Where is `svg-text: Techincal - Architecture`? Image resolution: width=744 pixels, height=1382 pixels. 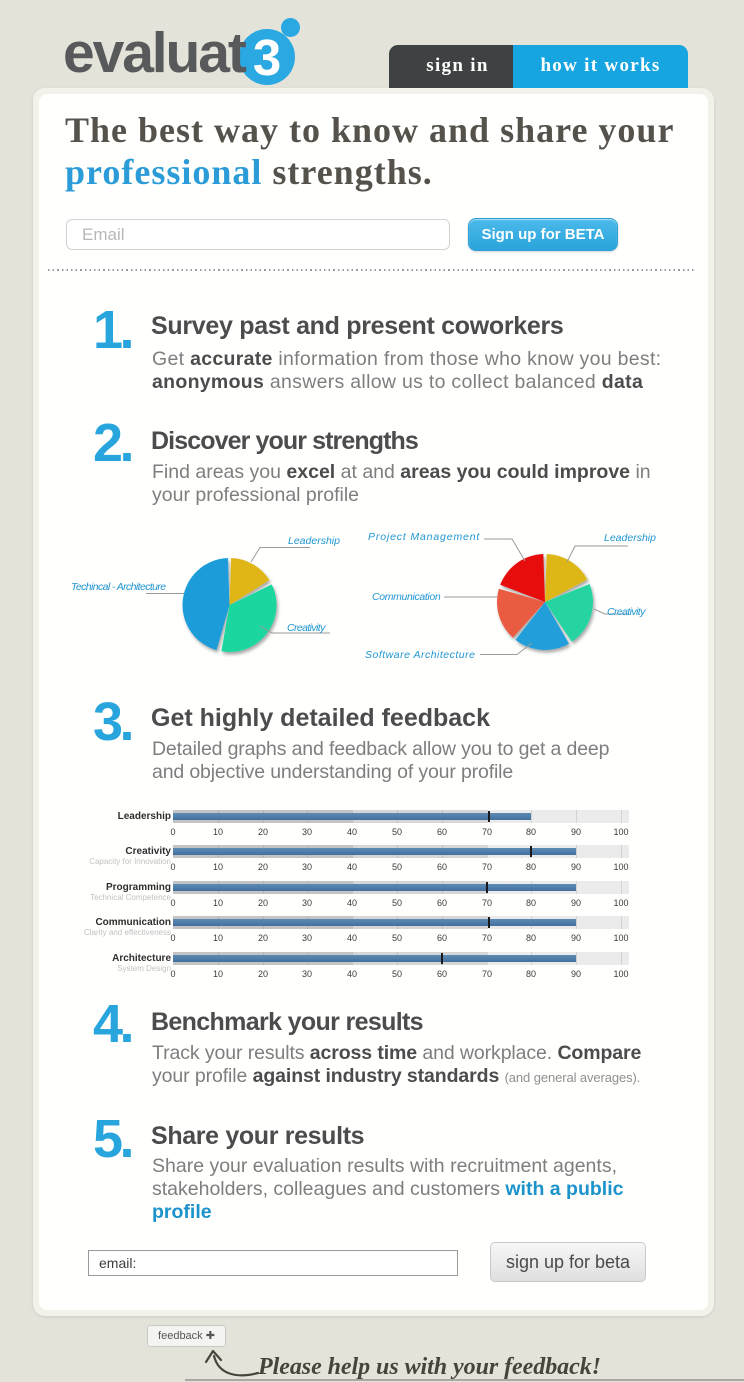
svg-text: Techincal - Architecture is located at coordinates (118, 587).